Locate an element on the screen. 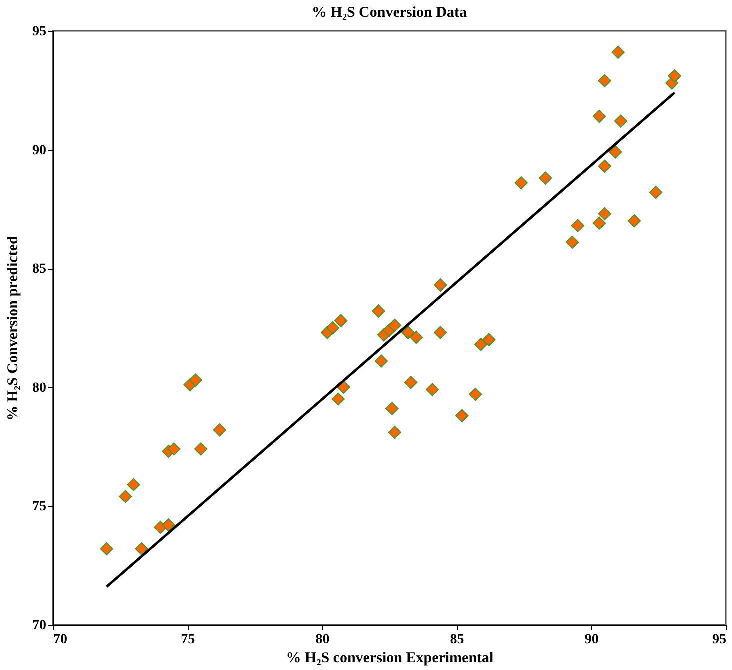 This screenshot has width=732, height=670. y-tick-label: 85 is located at coordinates (39, 270).